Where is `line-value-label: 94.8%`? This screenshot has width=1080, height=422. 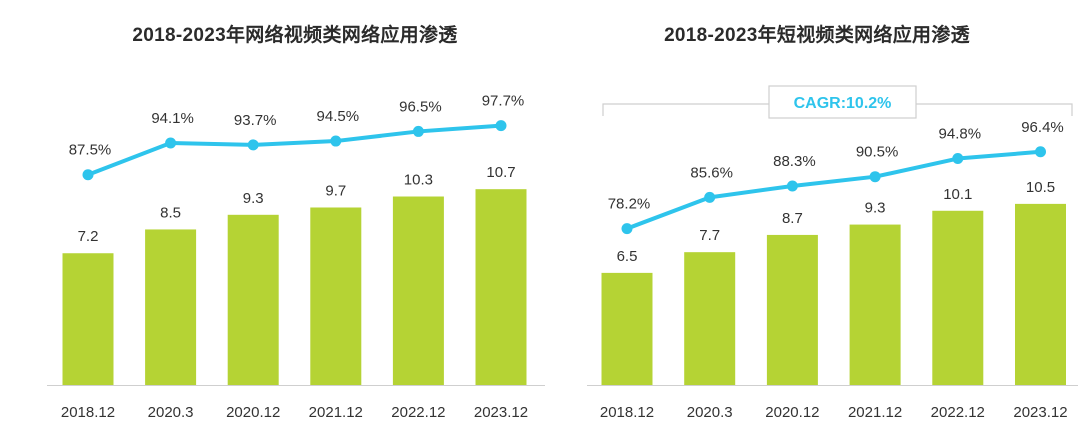 line-value-label: 94.8% is located at coordinates (960, 134).